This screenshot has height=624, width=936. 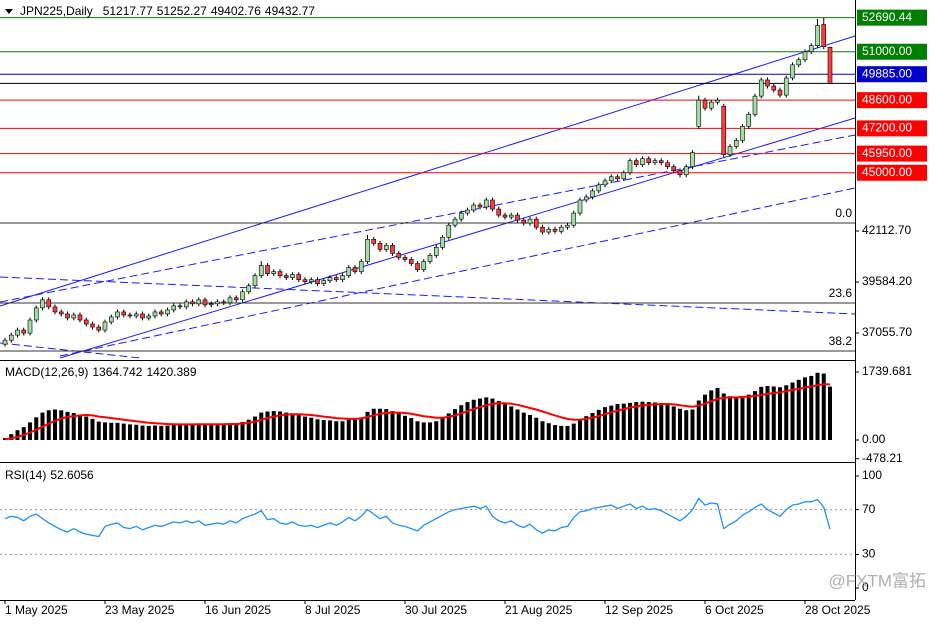 What do you see at coordinates (417, 412) in the screenshot?
I see `signal-line` at bounding box center [417, 412].